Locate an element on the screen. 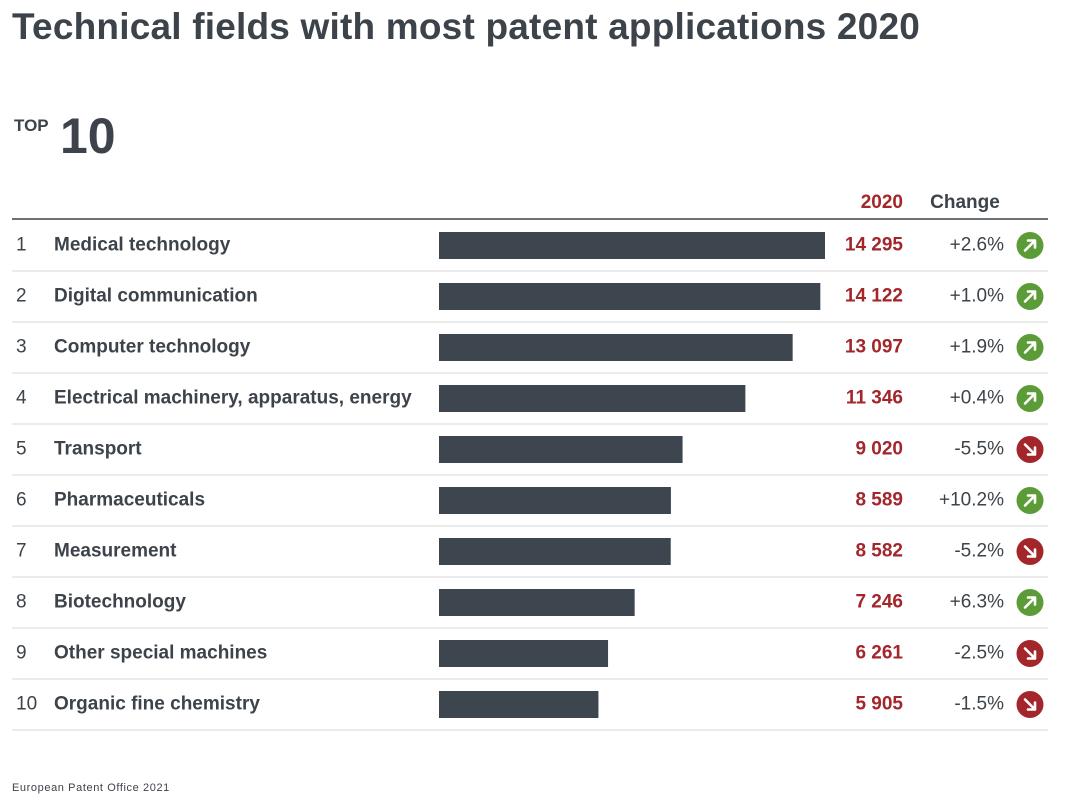 This screenshot has width=1068, height=803. field-label: Digital communication is located at coordinates (156, 296).